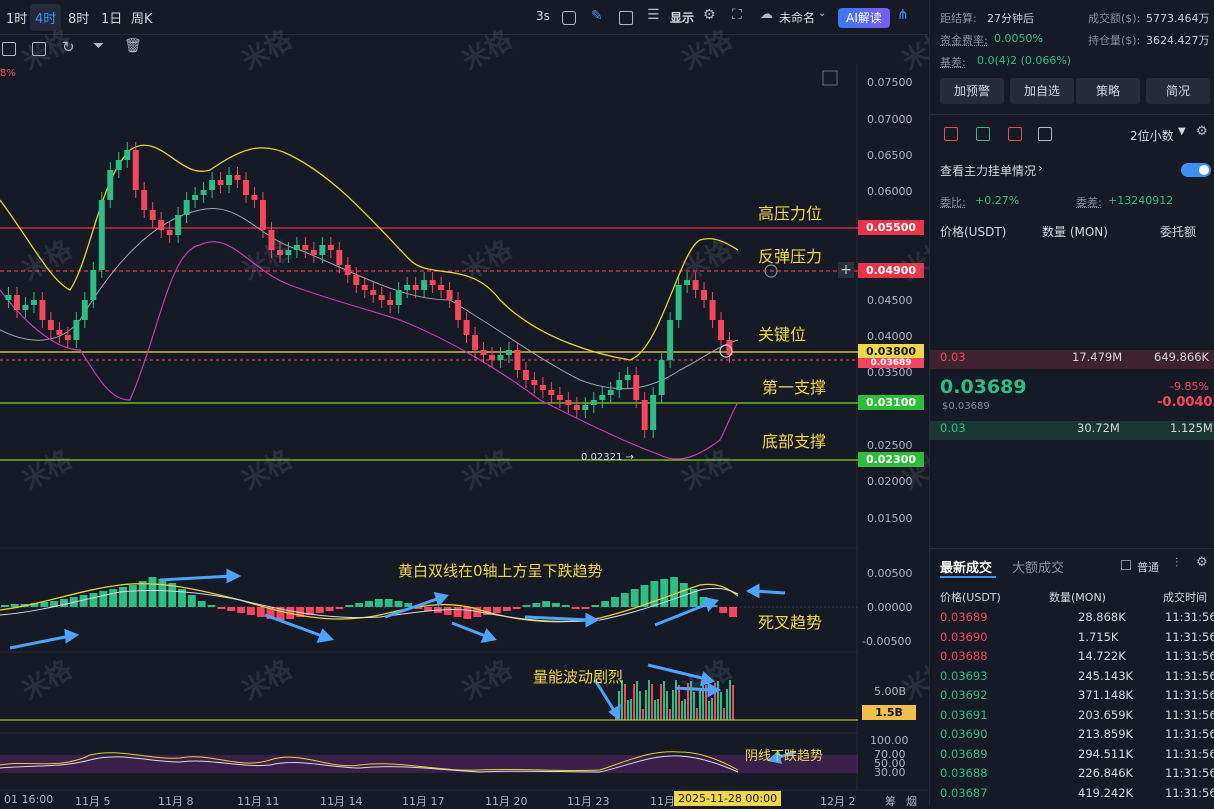 The height and width of the screenshot is (809, 1214). I want to click on note-support1: 第一支撑, so click(794, 387).